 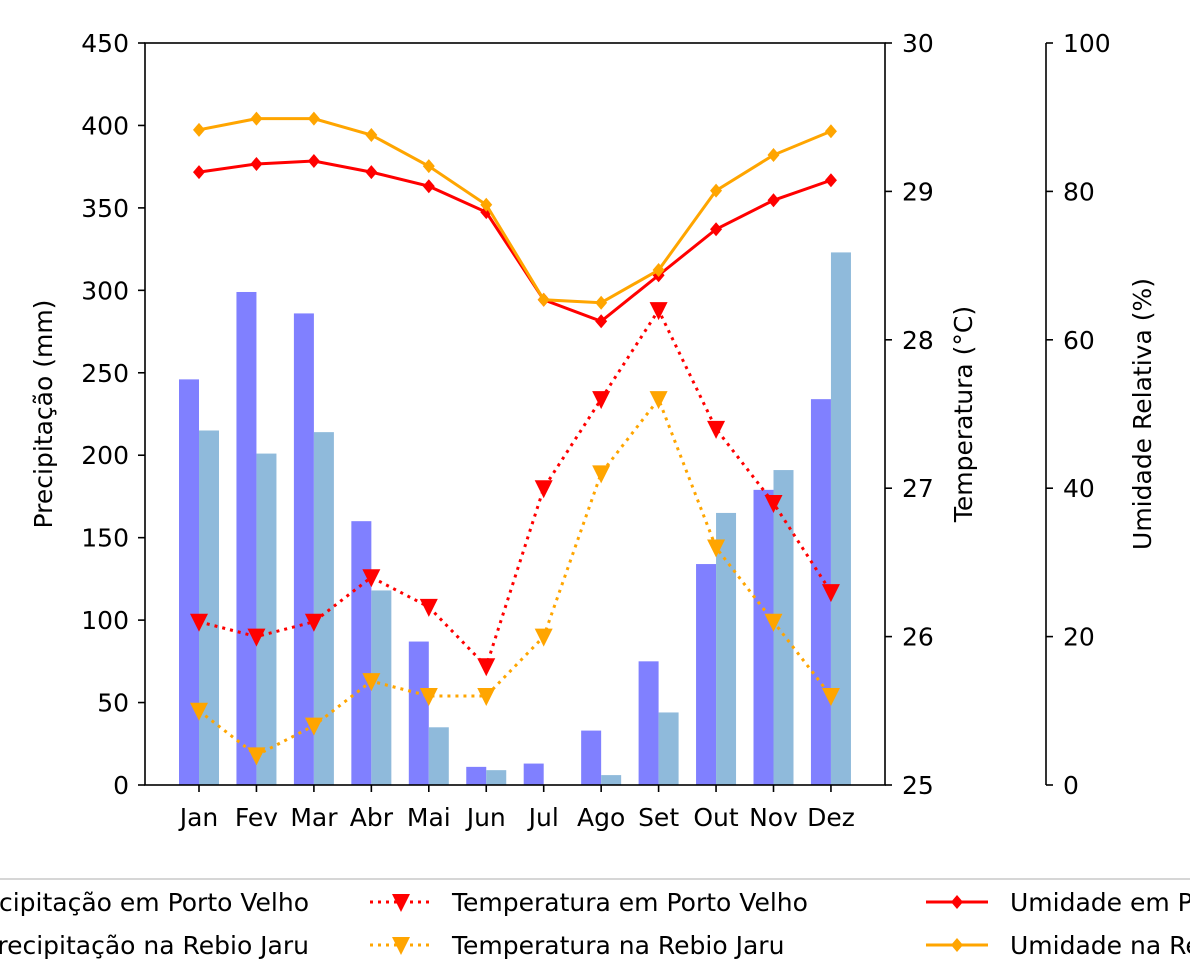 I want to click on right2-tick-label: 80, so click(x=1079, y=191).